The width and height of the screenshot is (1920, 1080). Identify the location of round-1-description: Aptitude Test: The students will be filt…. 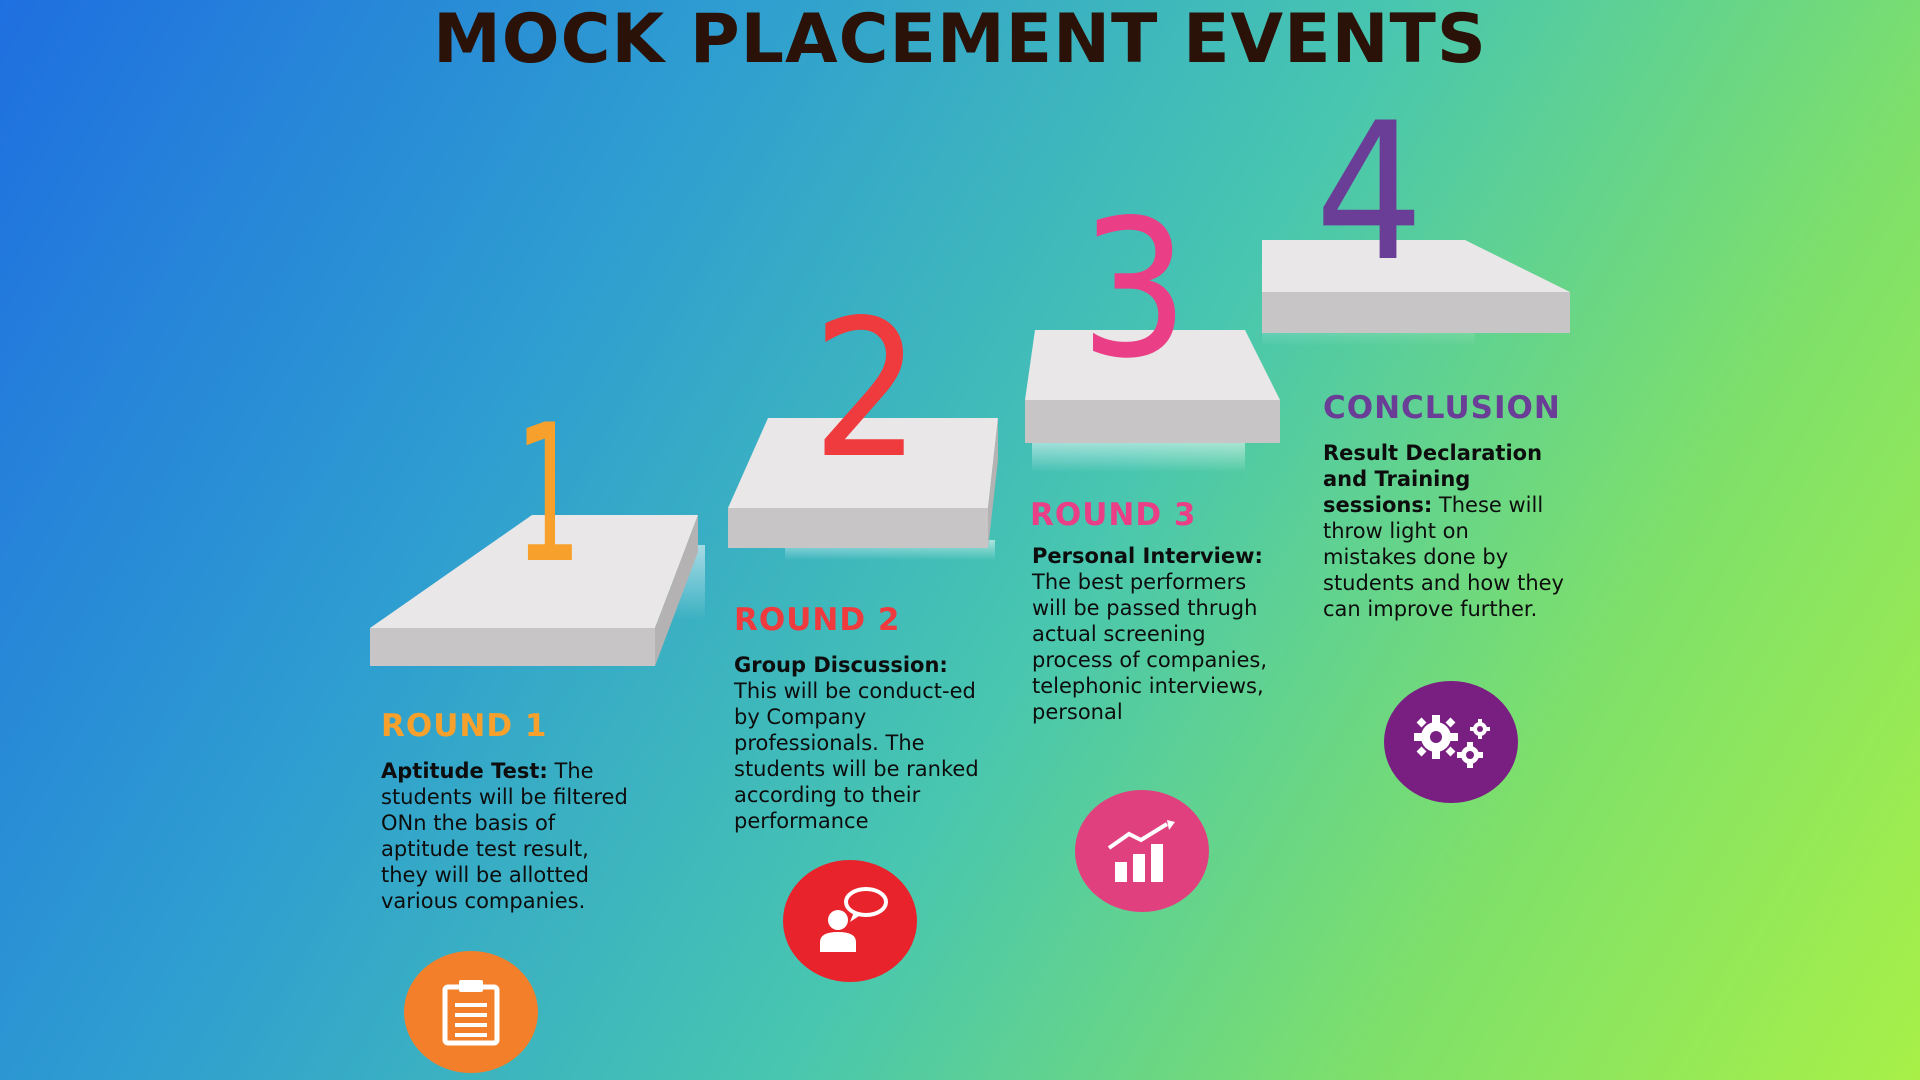
(506, 836).